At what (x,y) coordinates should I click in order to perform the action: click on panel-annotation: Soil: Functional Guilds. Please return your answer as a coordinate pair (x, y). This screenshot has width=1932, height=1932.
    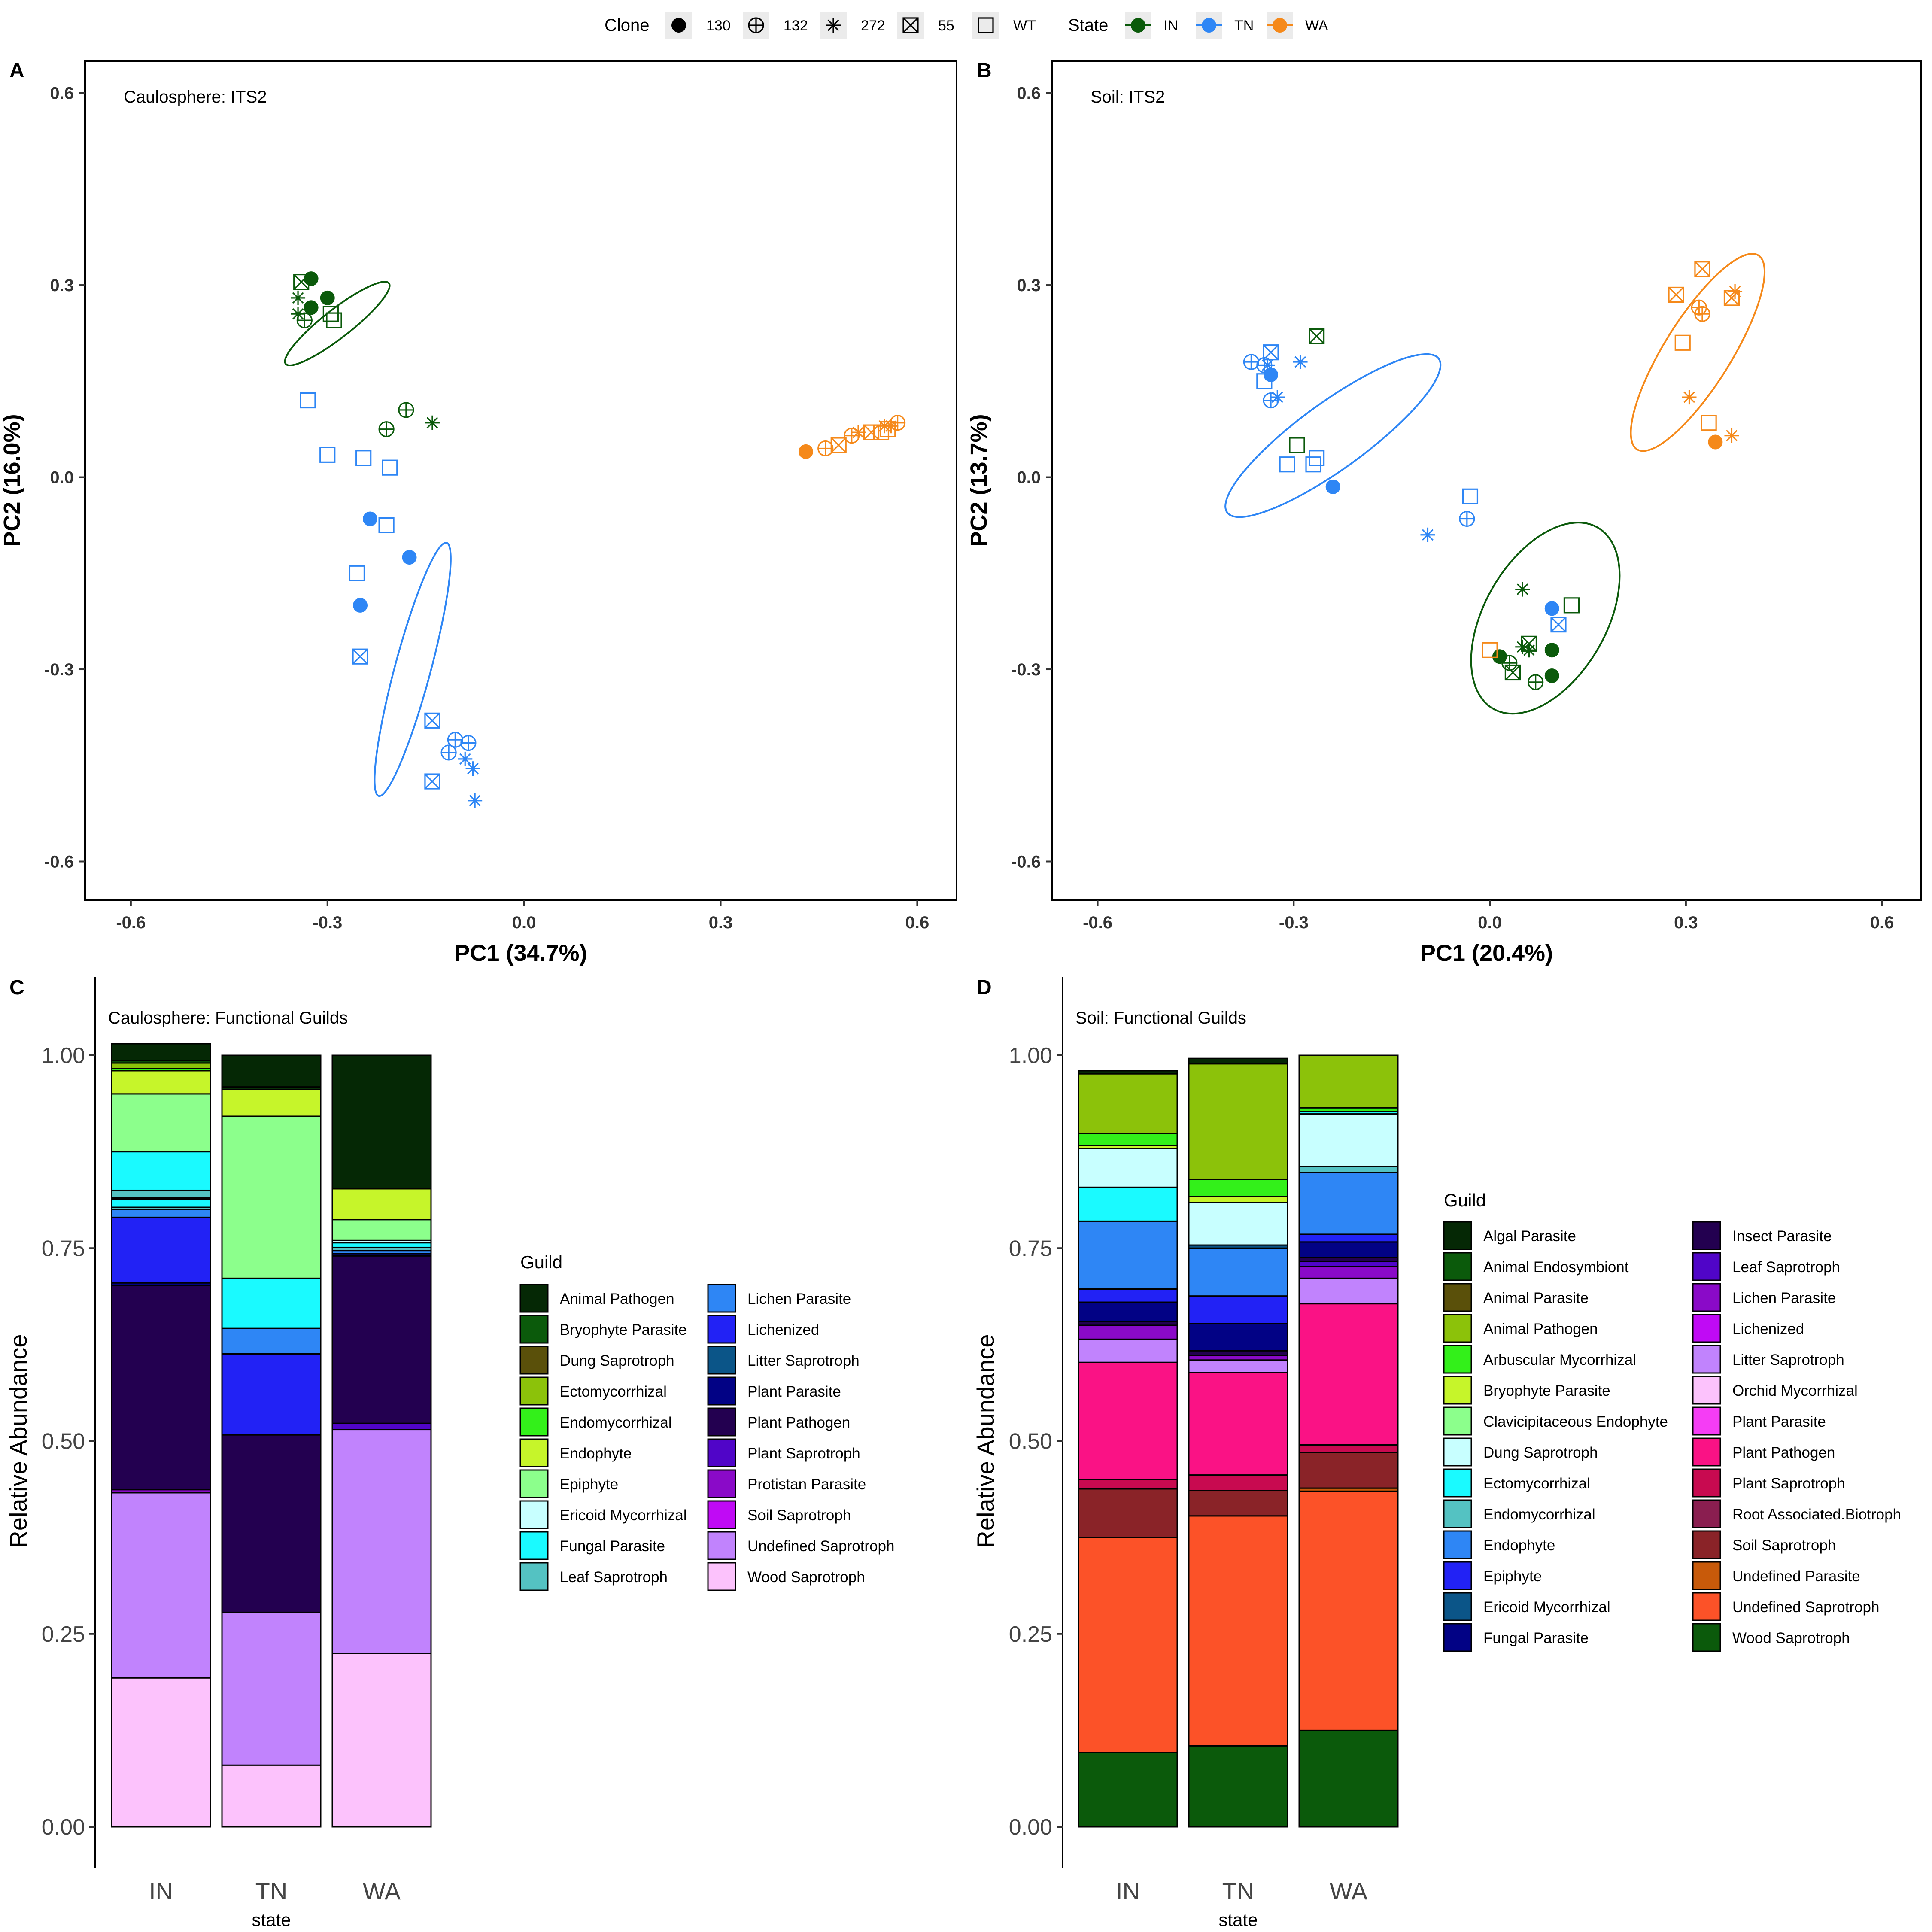
    Looking at the image, I should click on (1160, 1018).